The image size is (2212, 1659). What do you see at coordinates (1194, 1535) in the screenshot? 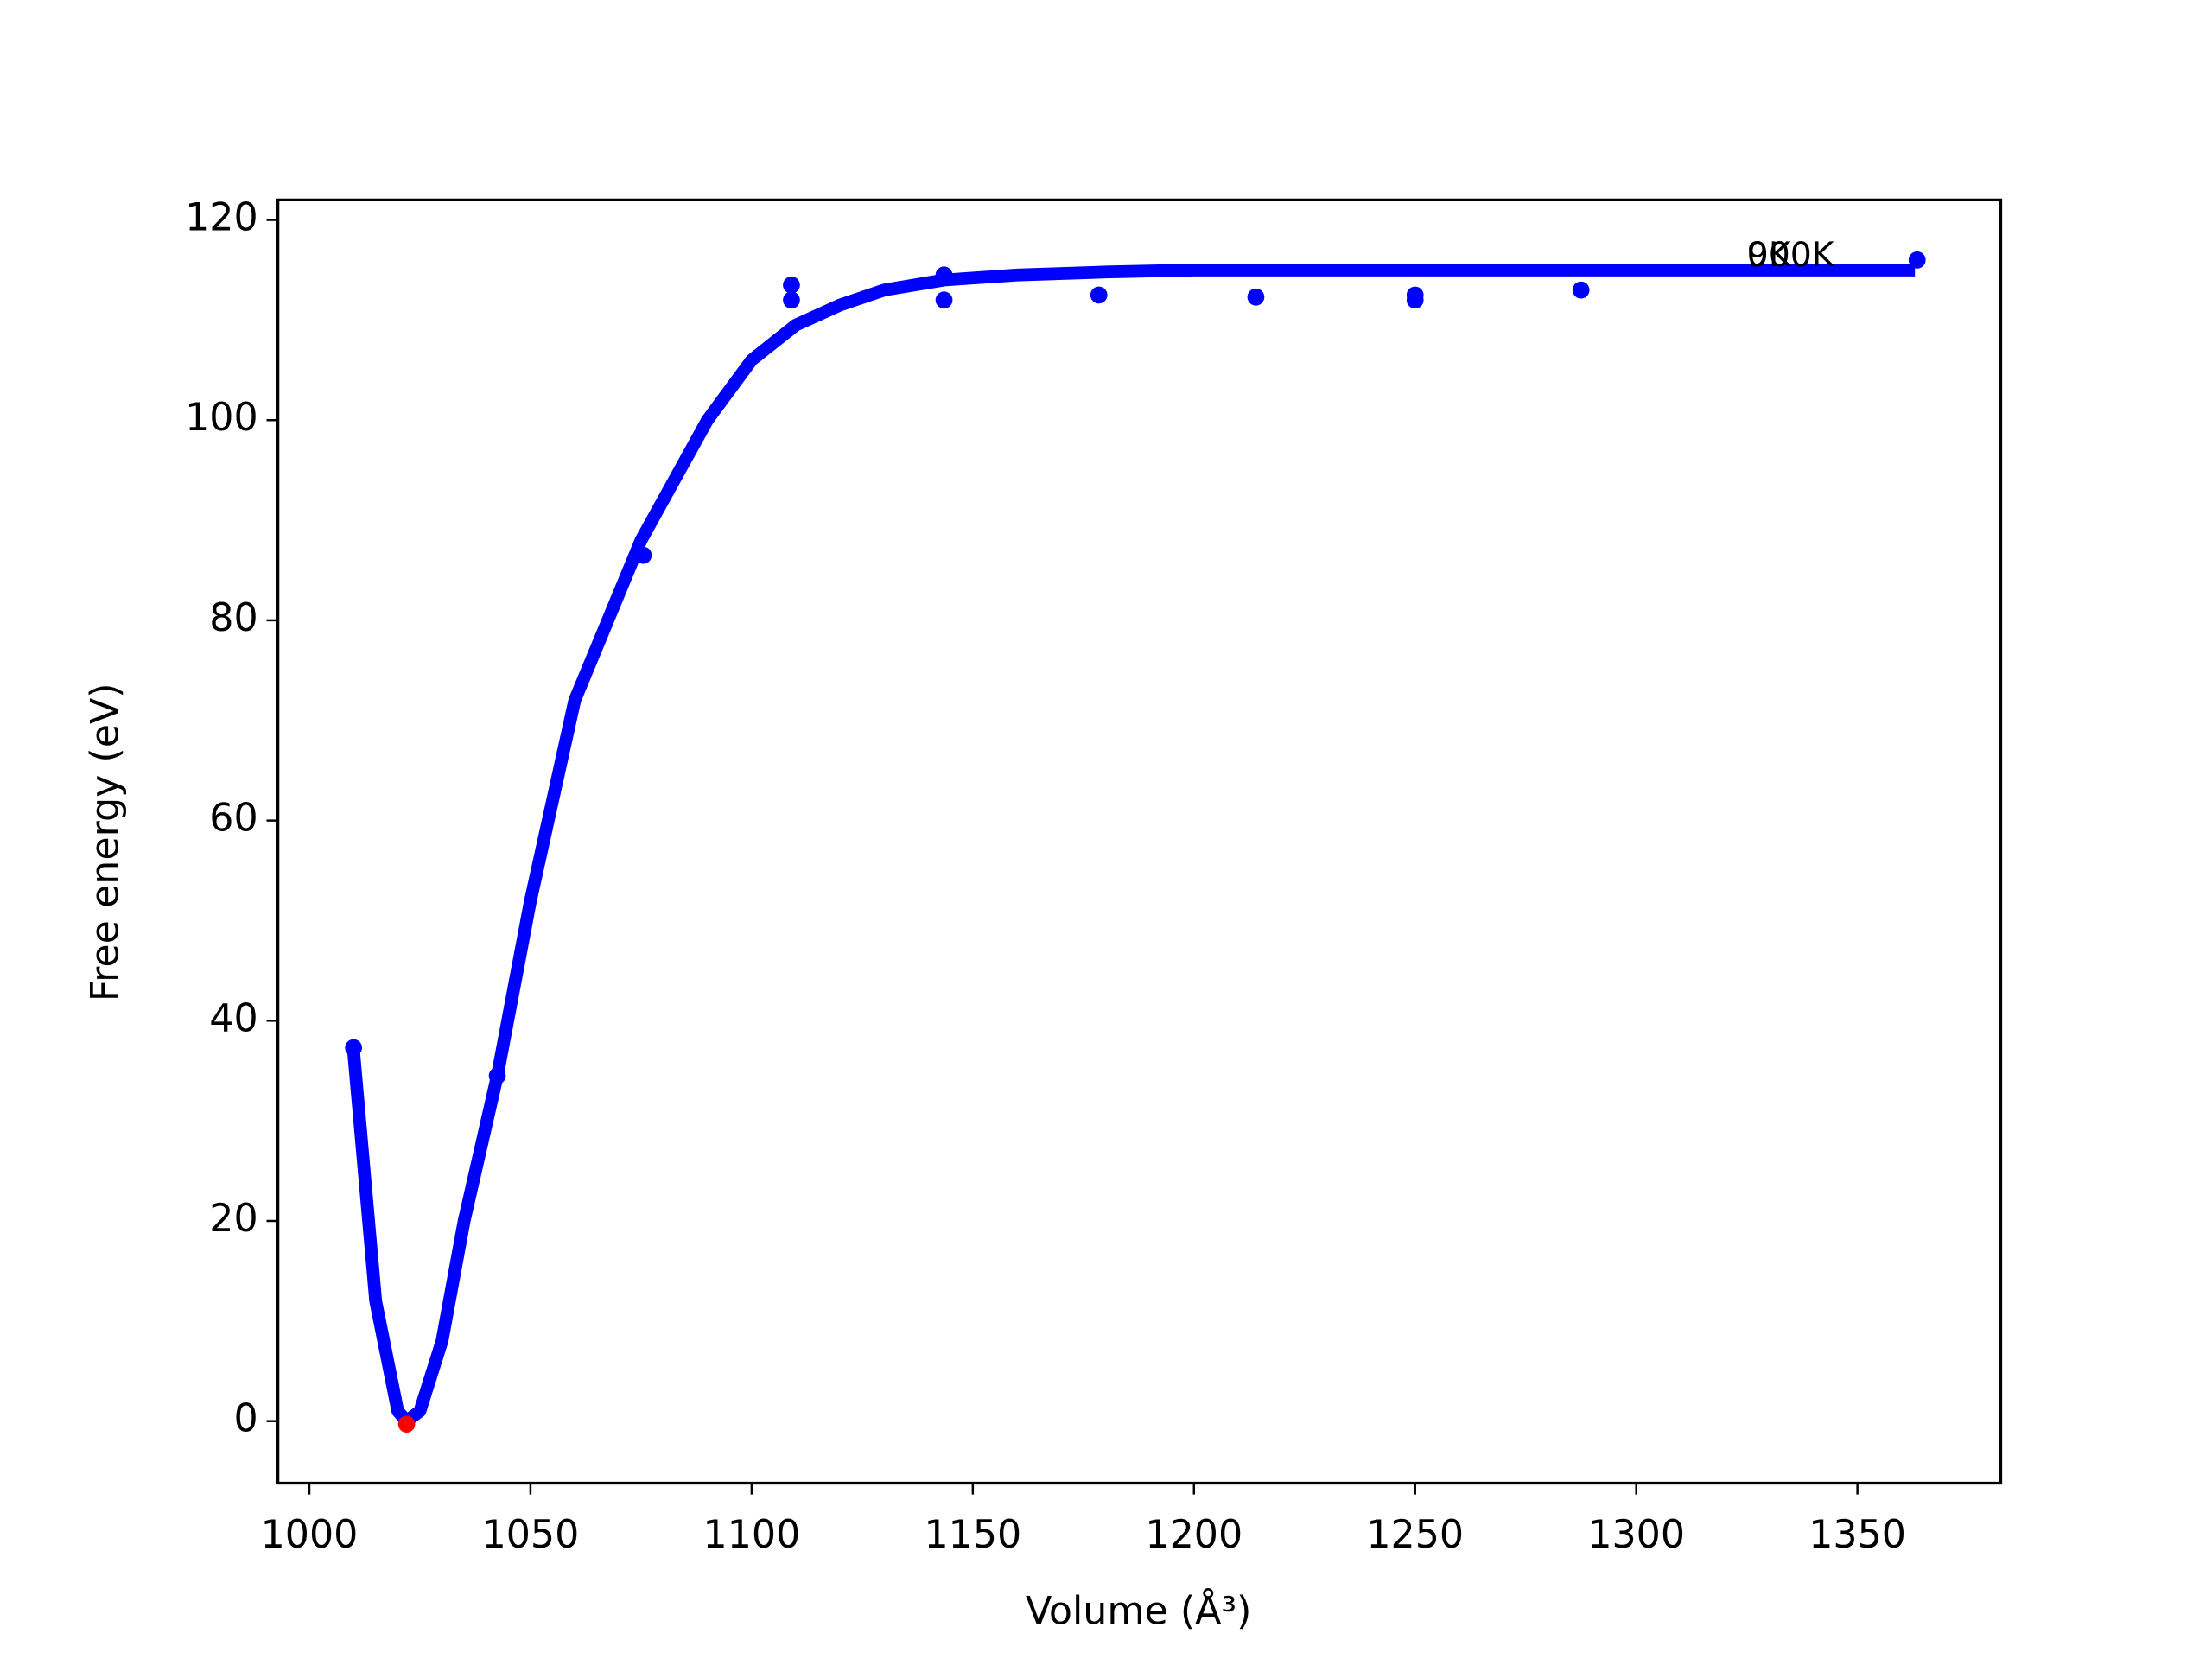
I see `x-tick-label: 1200` at bounding box center [1194, 1535].